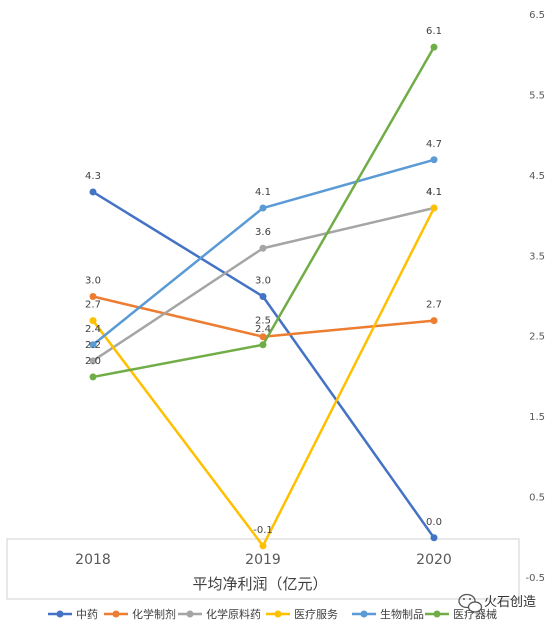 This screenshot has width=553, height=627. What do you see at coordinates (535, 578) in the screenshot?
I see `y-tick-label: -0.5` at bounding box center [535, 578].